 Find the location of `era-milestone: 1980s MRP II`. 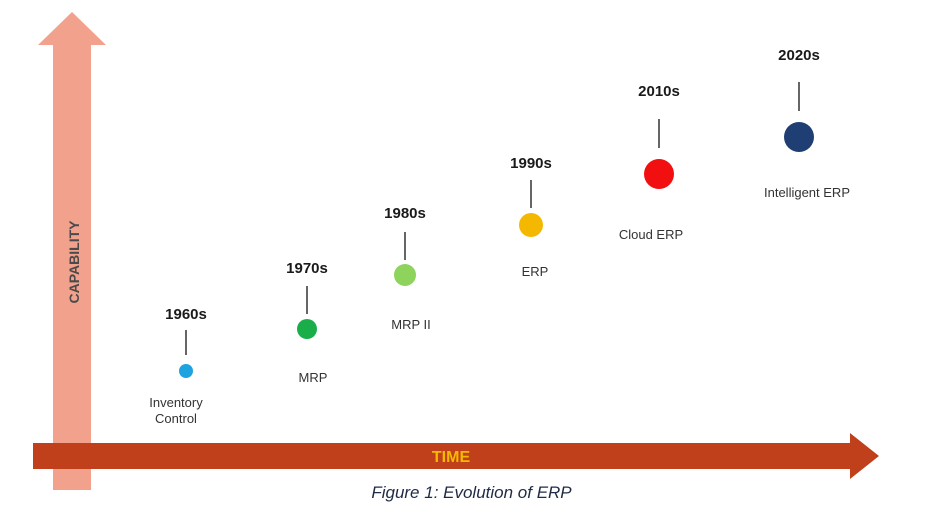

era-milestone: 1980s MRP II is located at coordinates (407, 268).